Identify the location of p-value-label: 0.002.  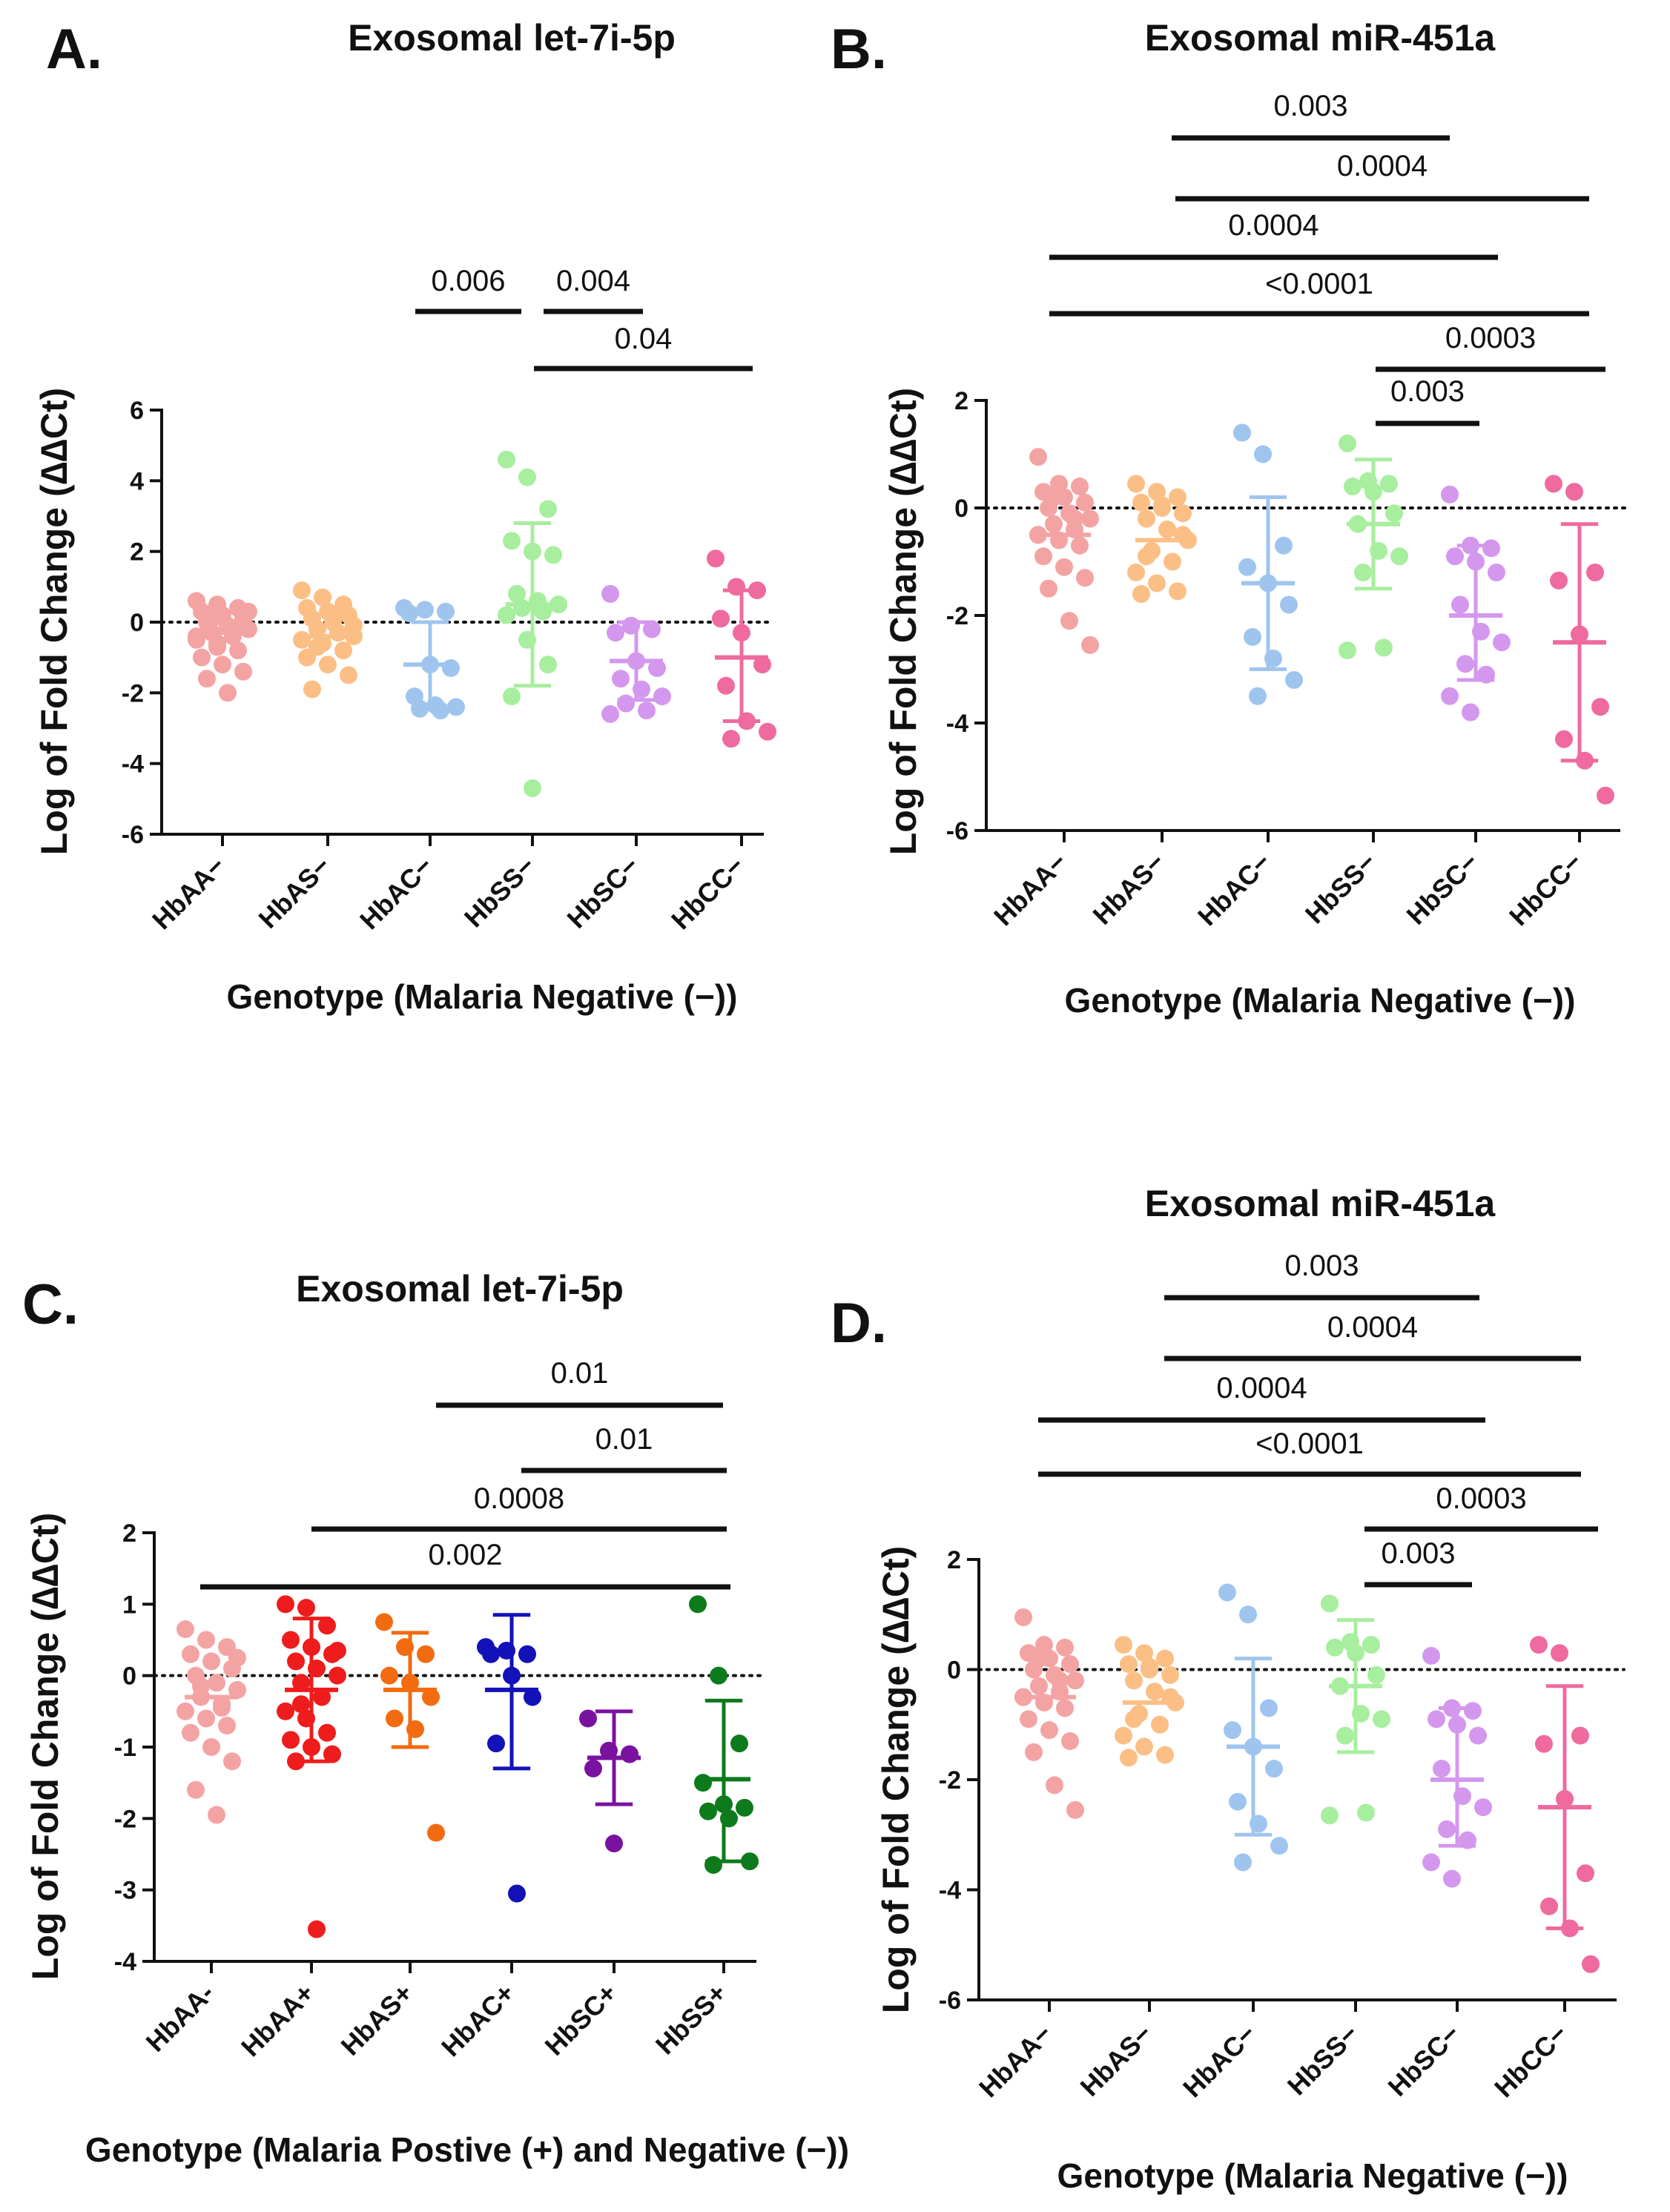
(465, 1555).